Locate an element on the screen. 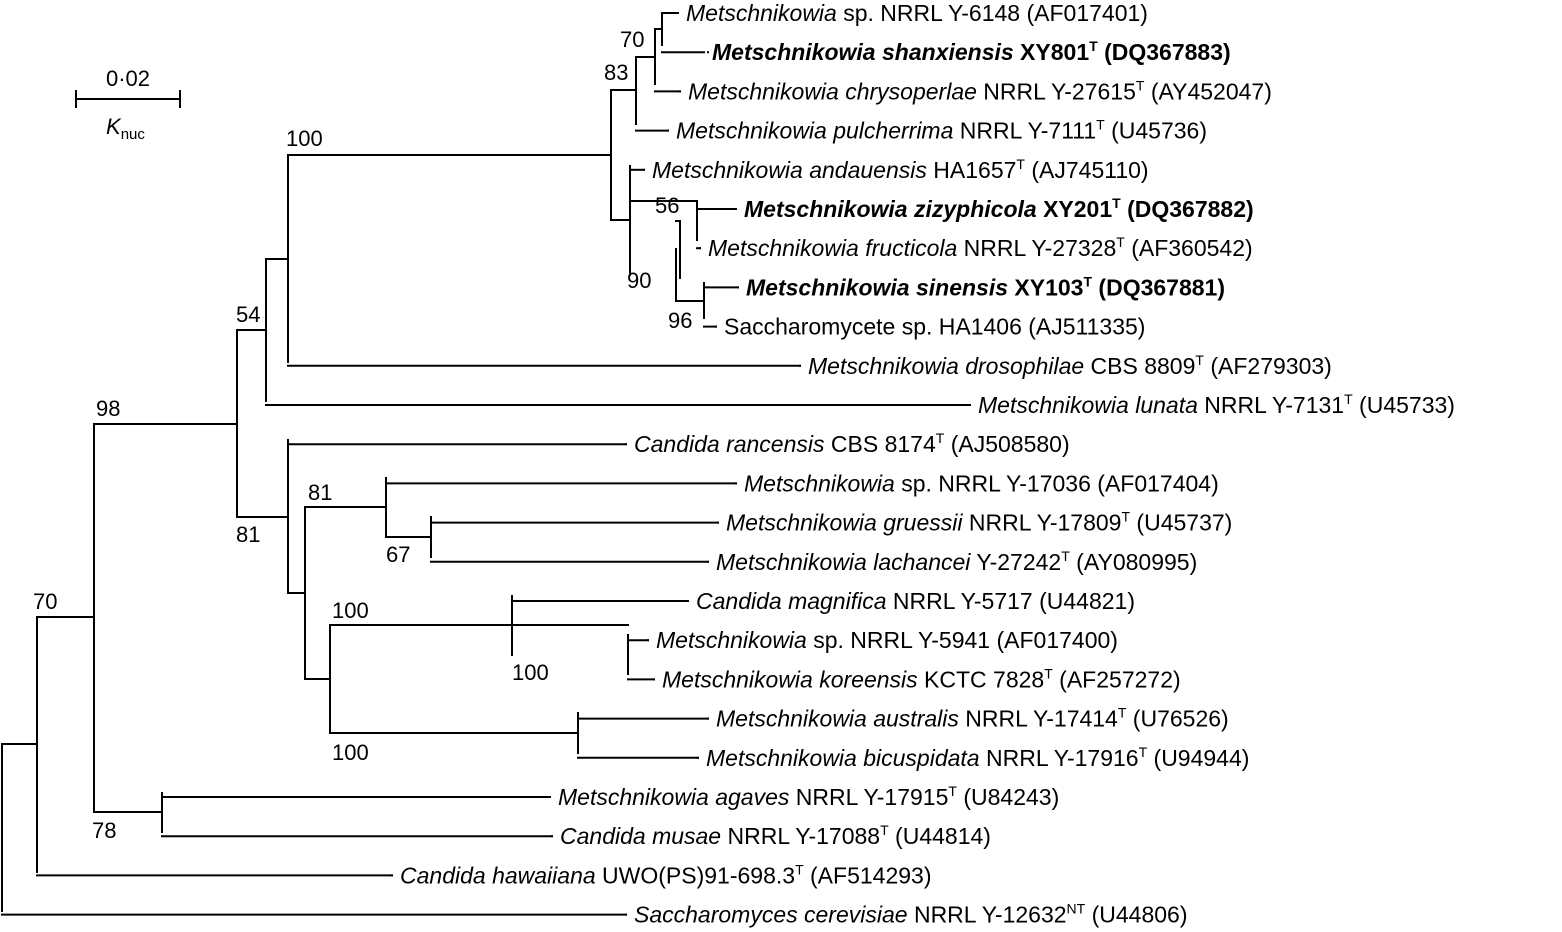 Image resolution: width=1562 pixels, height=932 pixels. taxon-strain: sp. NRRL Y-5941 (AF017400) is located at coordinates (962, 640).